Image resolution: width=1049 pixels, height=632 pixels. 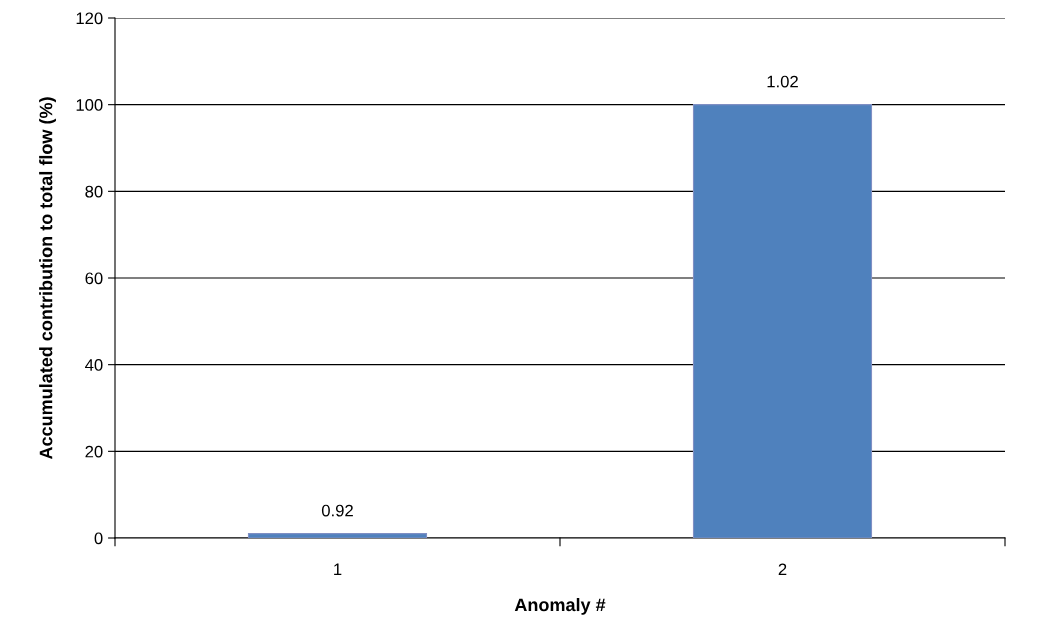 I want to click on y-tick-label: 120, so click(x=89, y=18).